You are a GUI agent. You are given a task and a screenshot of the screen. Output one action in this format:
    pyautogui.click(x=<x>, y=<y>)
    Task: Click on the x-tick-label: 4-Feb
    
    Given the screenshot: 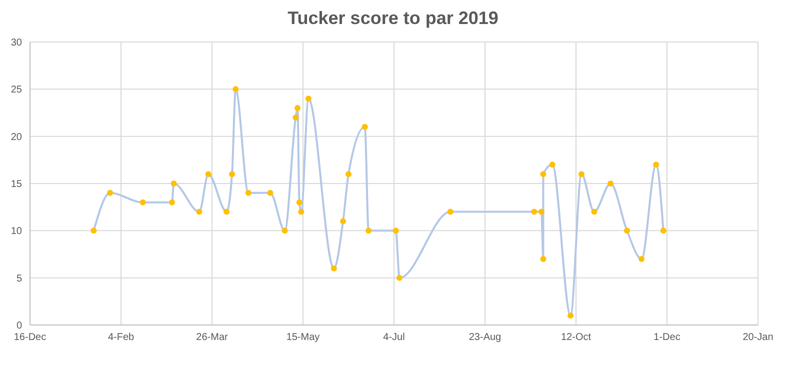 What is the action you would take?
    pyautogui.click(x=121, y=338)
    